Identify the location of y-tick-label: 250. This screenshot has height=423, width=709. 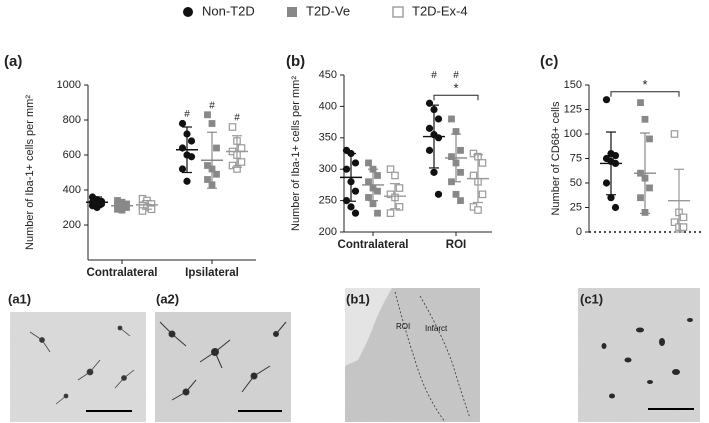
(328, 201).